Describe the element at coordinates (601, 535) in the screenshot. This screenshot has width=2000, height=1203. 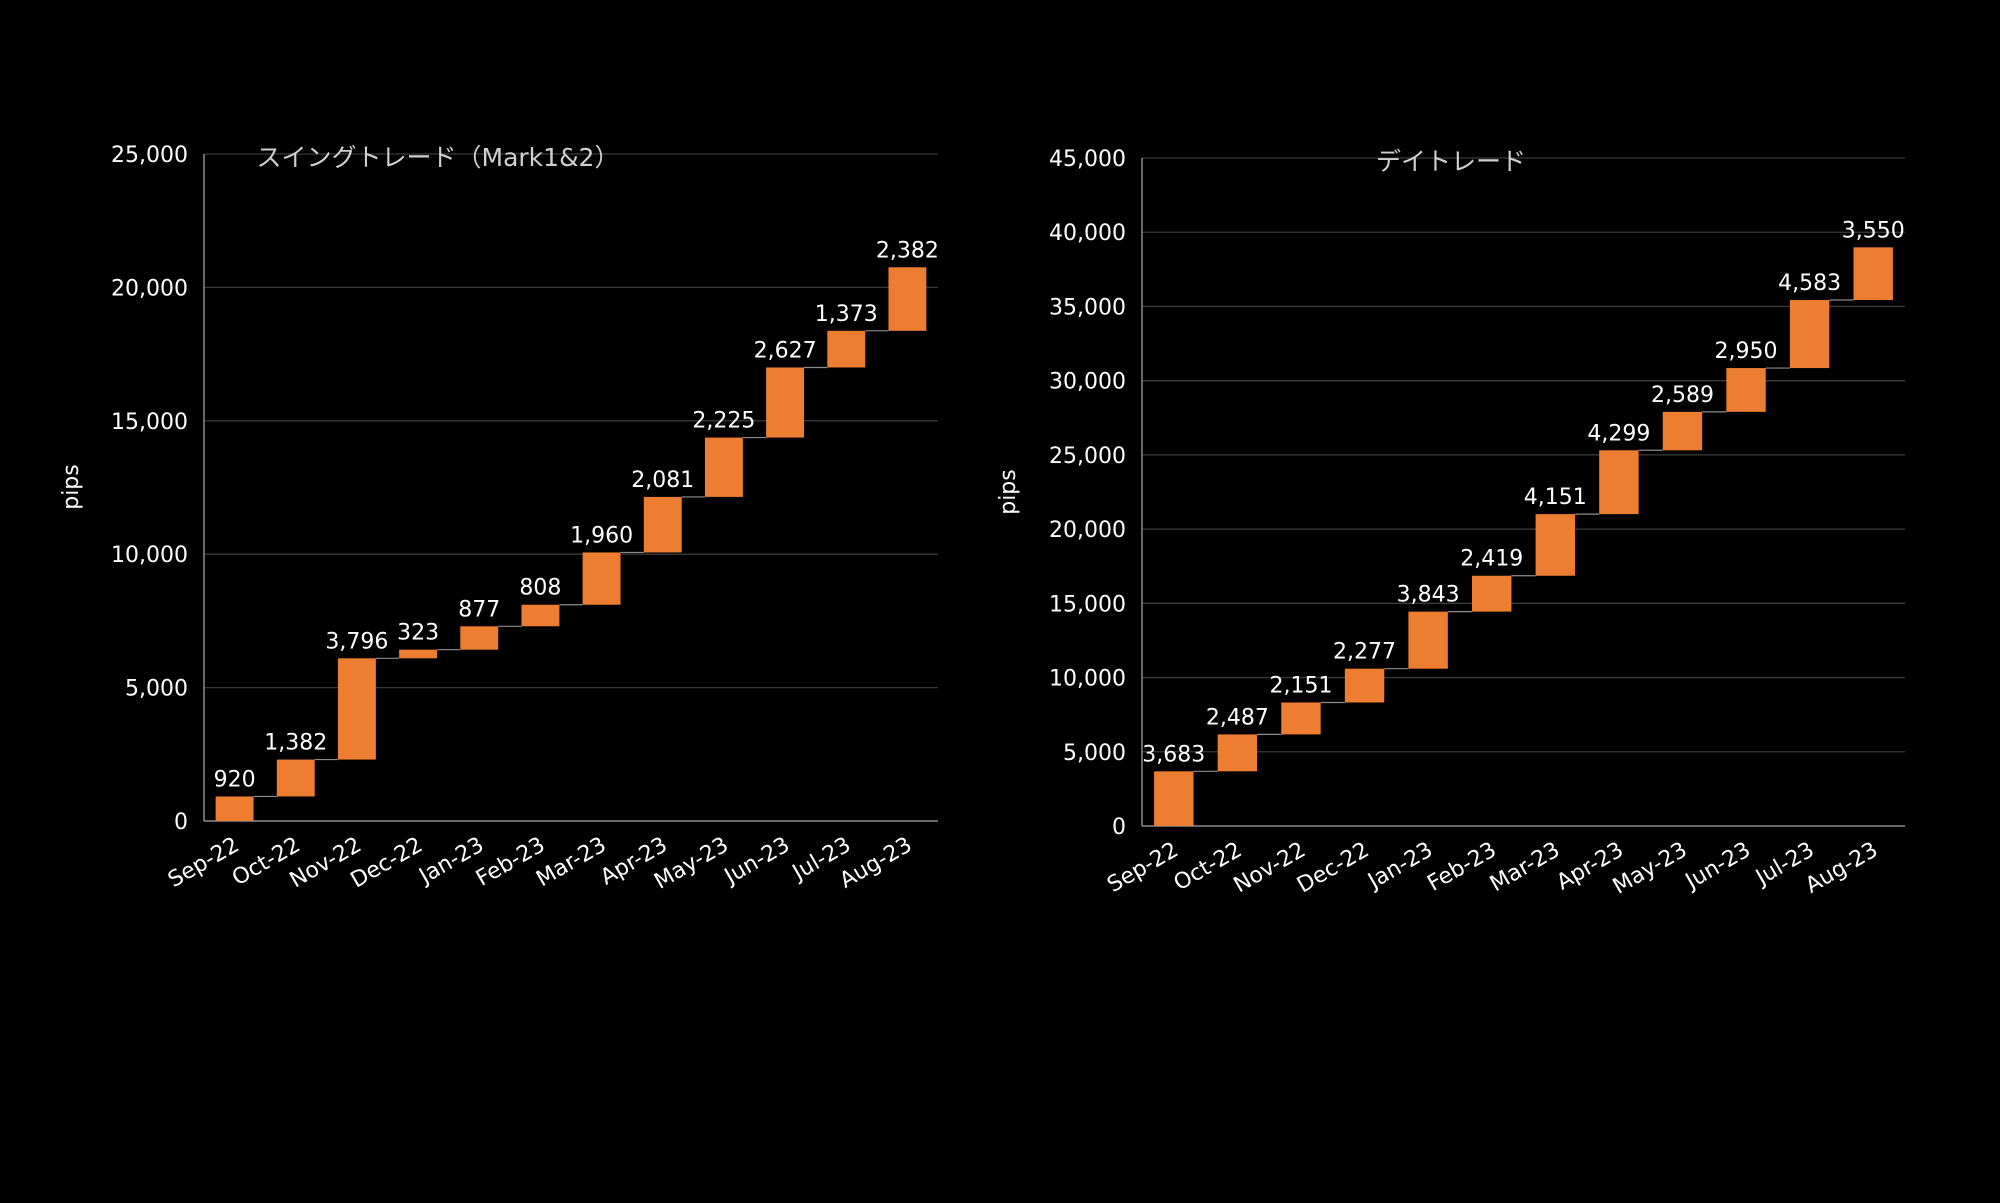
I see `data-label: 1,960` at that location.